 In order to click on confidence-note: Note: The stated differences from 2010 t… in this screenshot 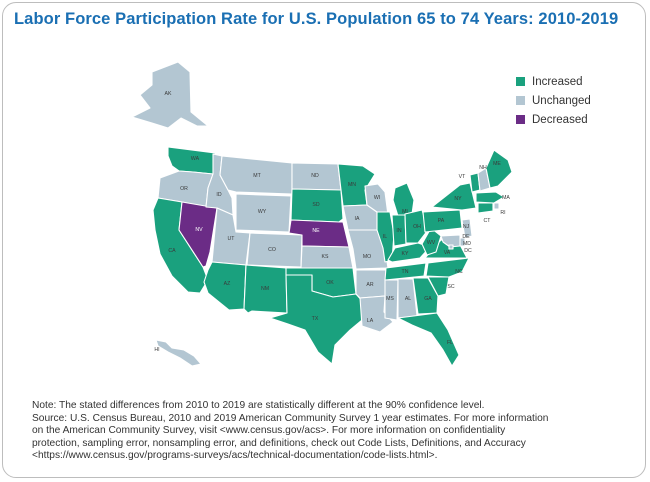, I will do `click(258, 405)`.